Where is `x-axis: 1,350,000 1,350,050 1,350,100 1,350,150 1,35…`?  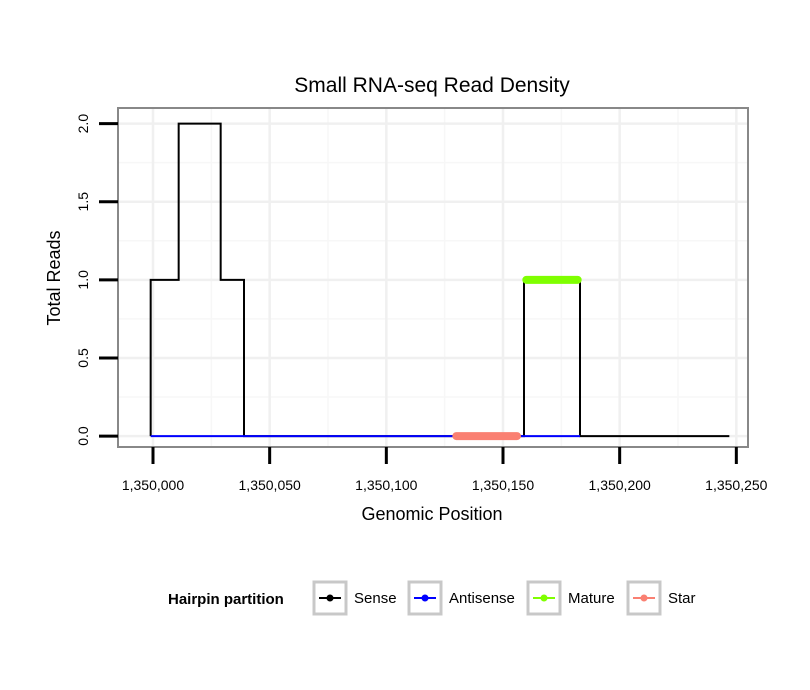 x-axis: 1,350,000 1,350,050 1,350,100 1,350,150 1,35… is located at coordinates (445, 470).